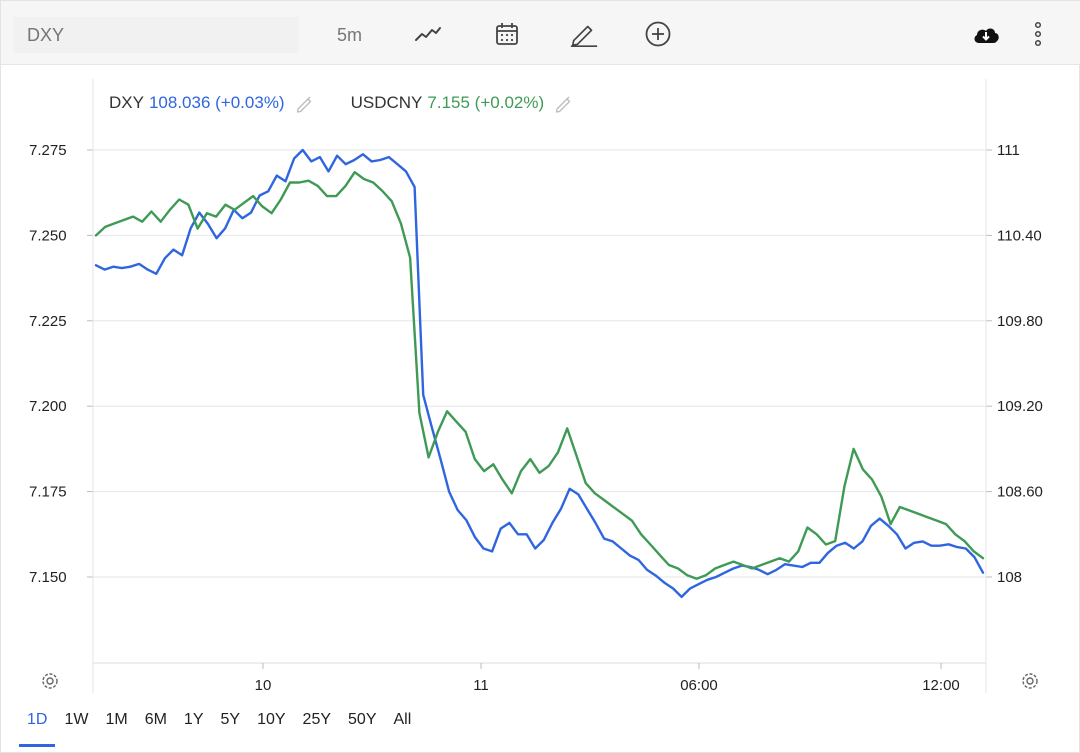  Describe the element at coordinates (48, 321) in the screenshot. I see `y-left-tick-label: 7.225` at that location.